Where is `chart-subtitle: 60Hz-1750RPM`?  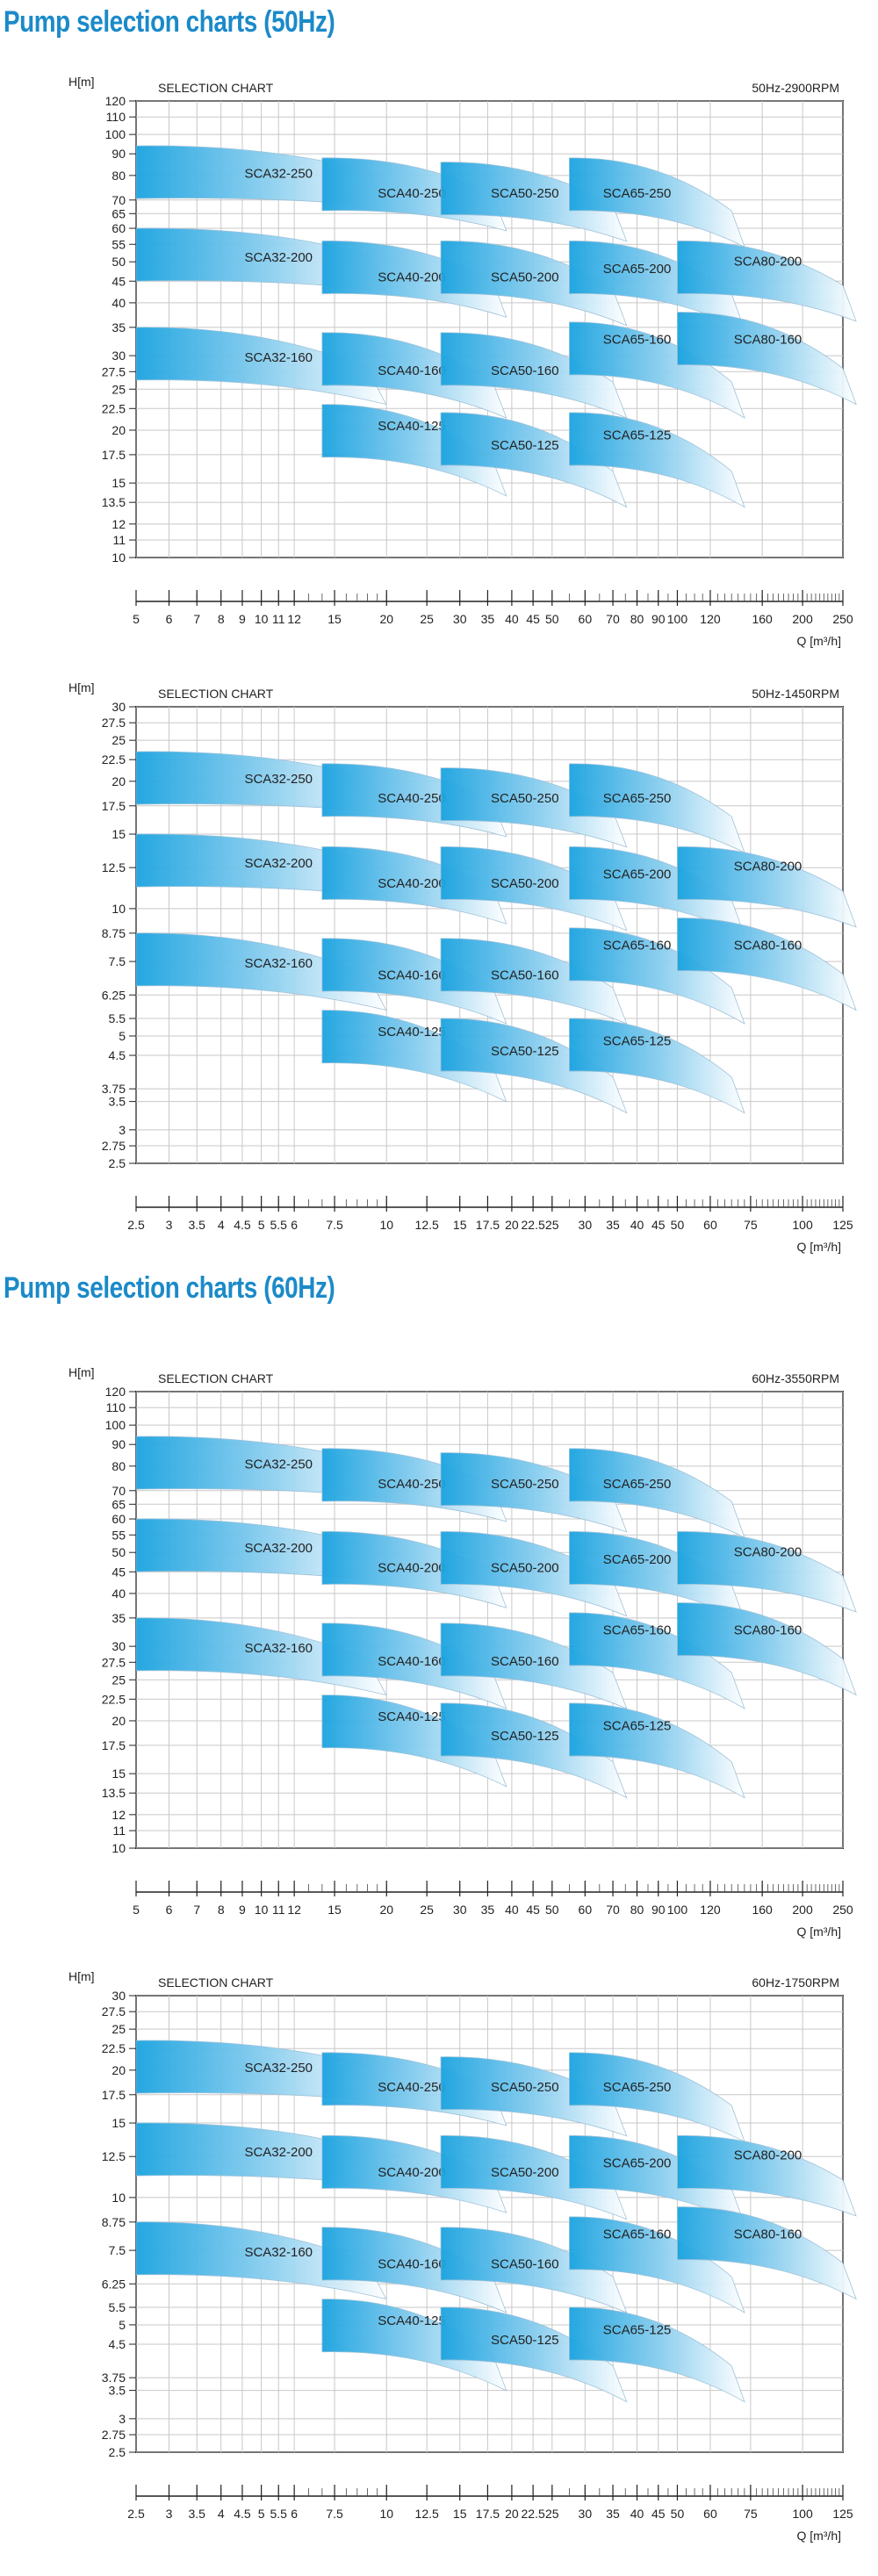
chart-subtitle: 60Hz-1750RPM is located at coordinates (795, 1982).